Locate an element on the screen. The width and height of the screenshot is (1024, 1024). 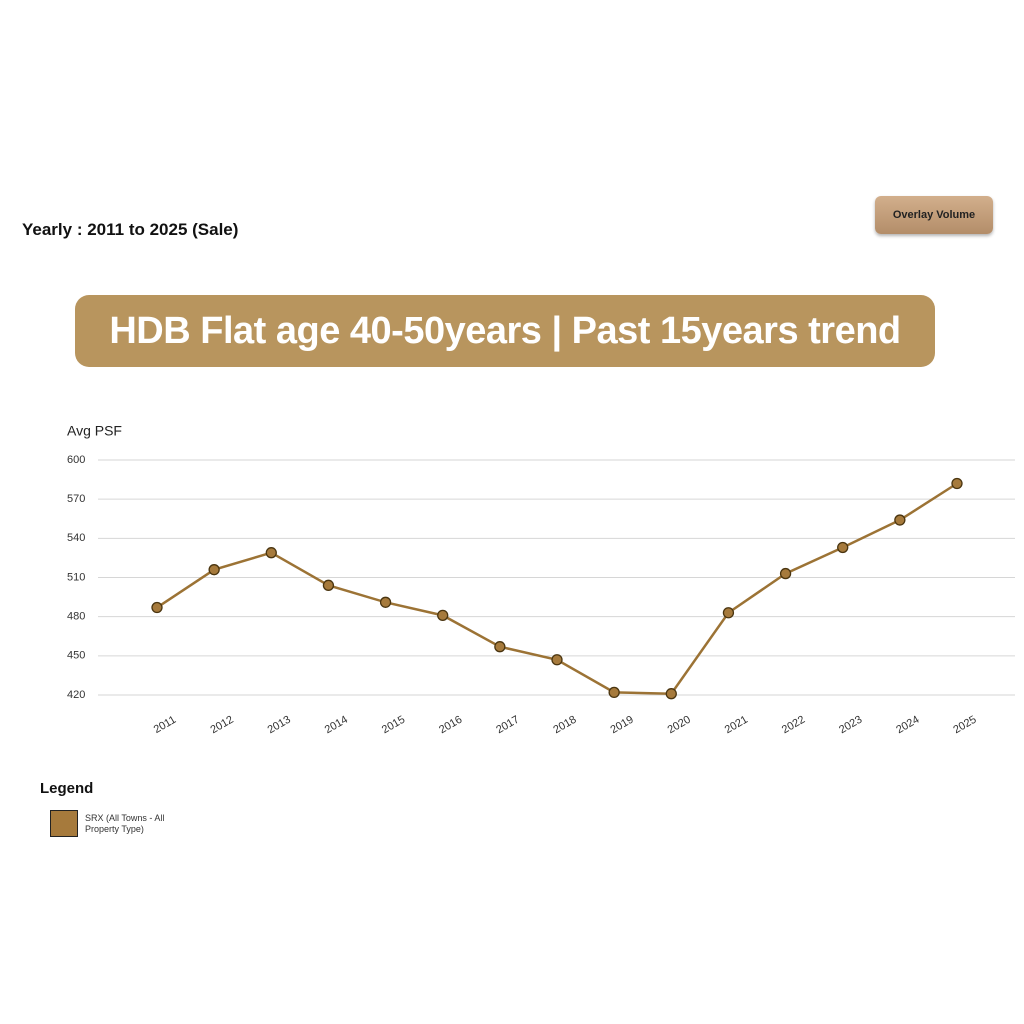
x-tick-label: 2019 is located at coordinates (621, 725).